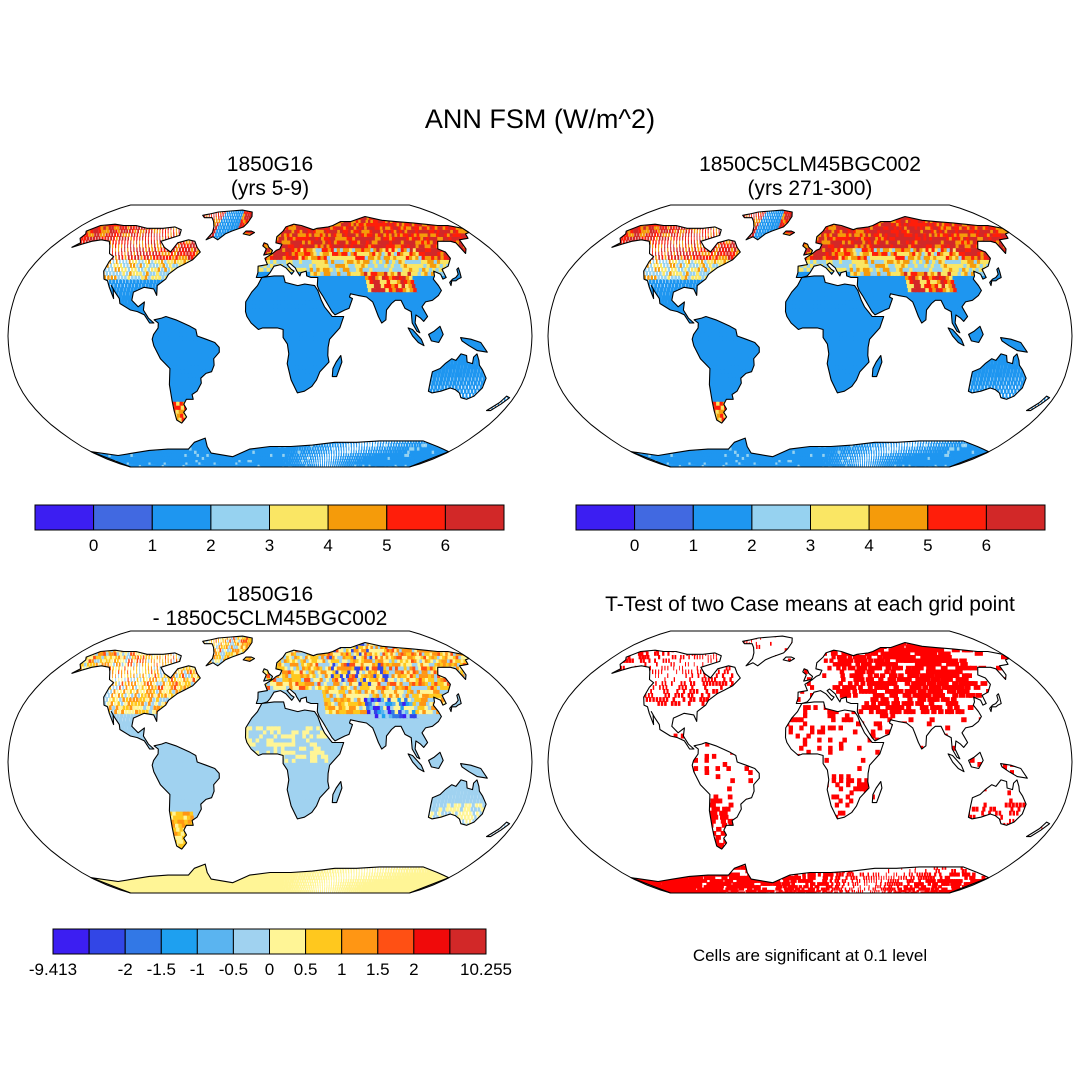  What do you see at coordinates (270, 607) in the screenshot?
I see `panel3-title: 1850G16 - 1850C5CLM45BGC002` at bounding box center [270, 607].